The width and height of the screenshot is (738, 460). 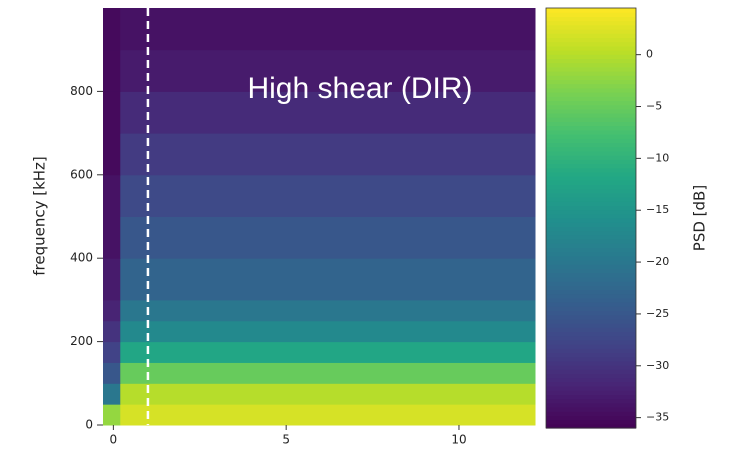 What do you see at coordinates (700, 218) in the screenshot?
I see `colorbar-label: PSD [dB]` at bounding box center [700, 218].